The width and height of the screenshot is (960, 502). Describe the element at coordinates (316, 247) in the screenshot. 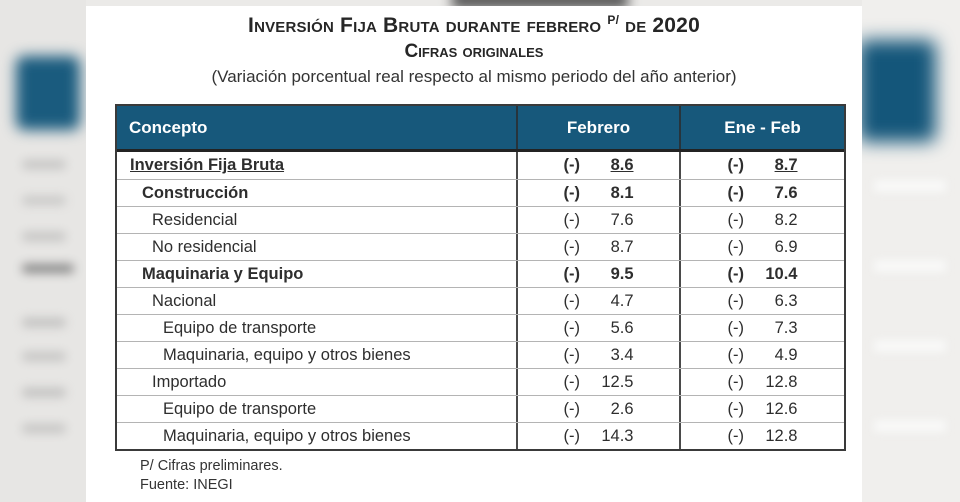

I see `row-label-cell: No residencial` at that location.